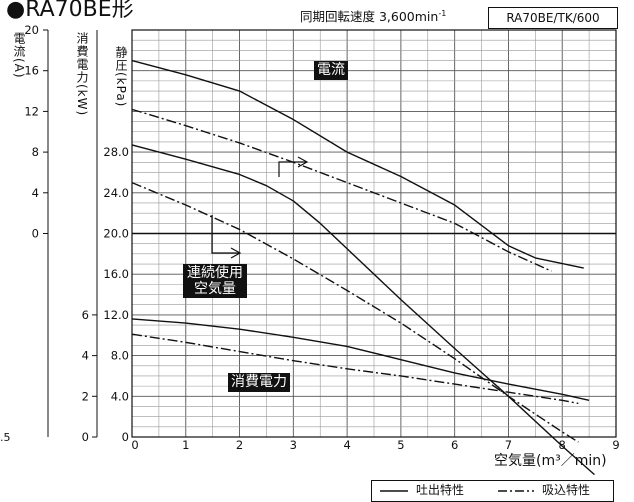  What do you see at coordinates (516, 491) in the screenshot?
I see `legend-dashdot-swatch` at bounding box center [516, 491].